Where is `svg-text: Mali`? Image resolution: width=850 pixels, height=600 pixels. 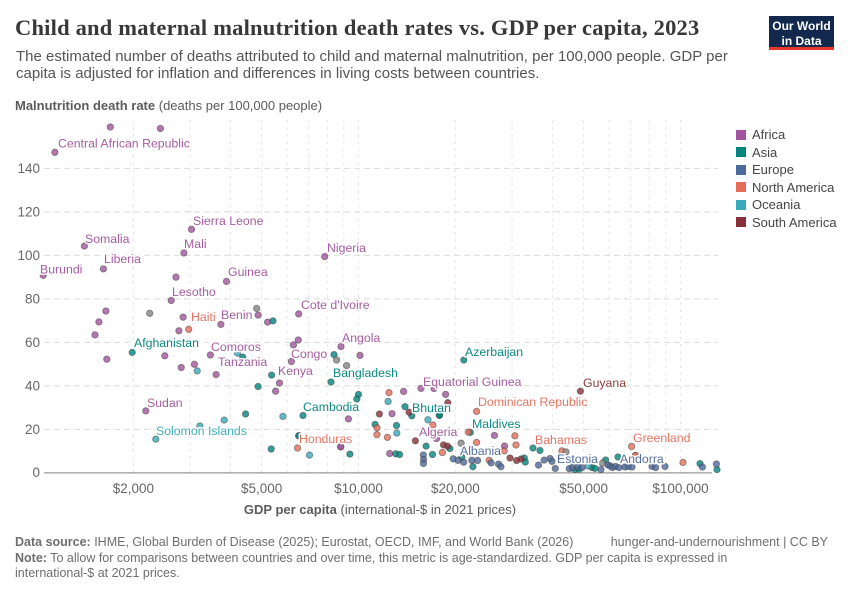 svg-text: Mali is located at coordinates (195, 244).